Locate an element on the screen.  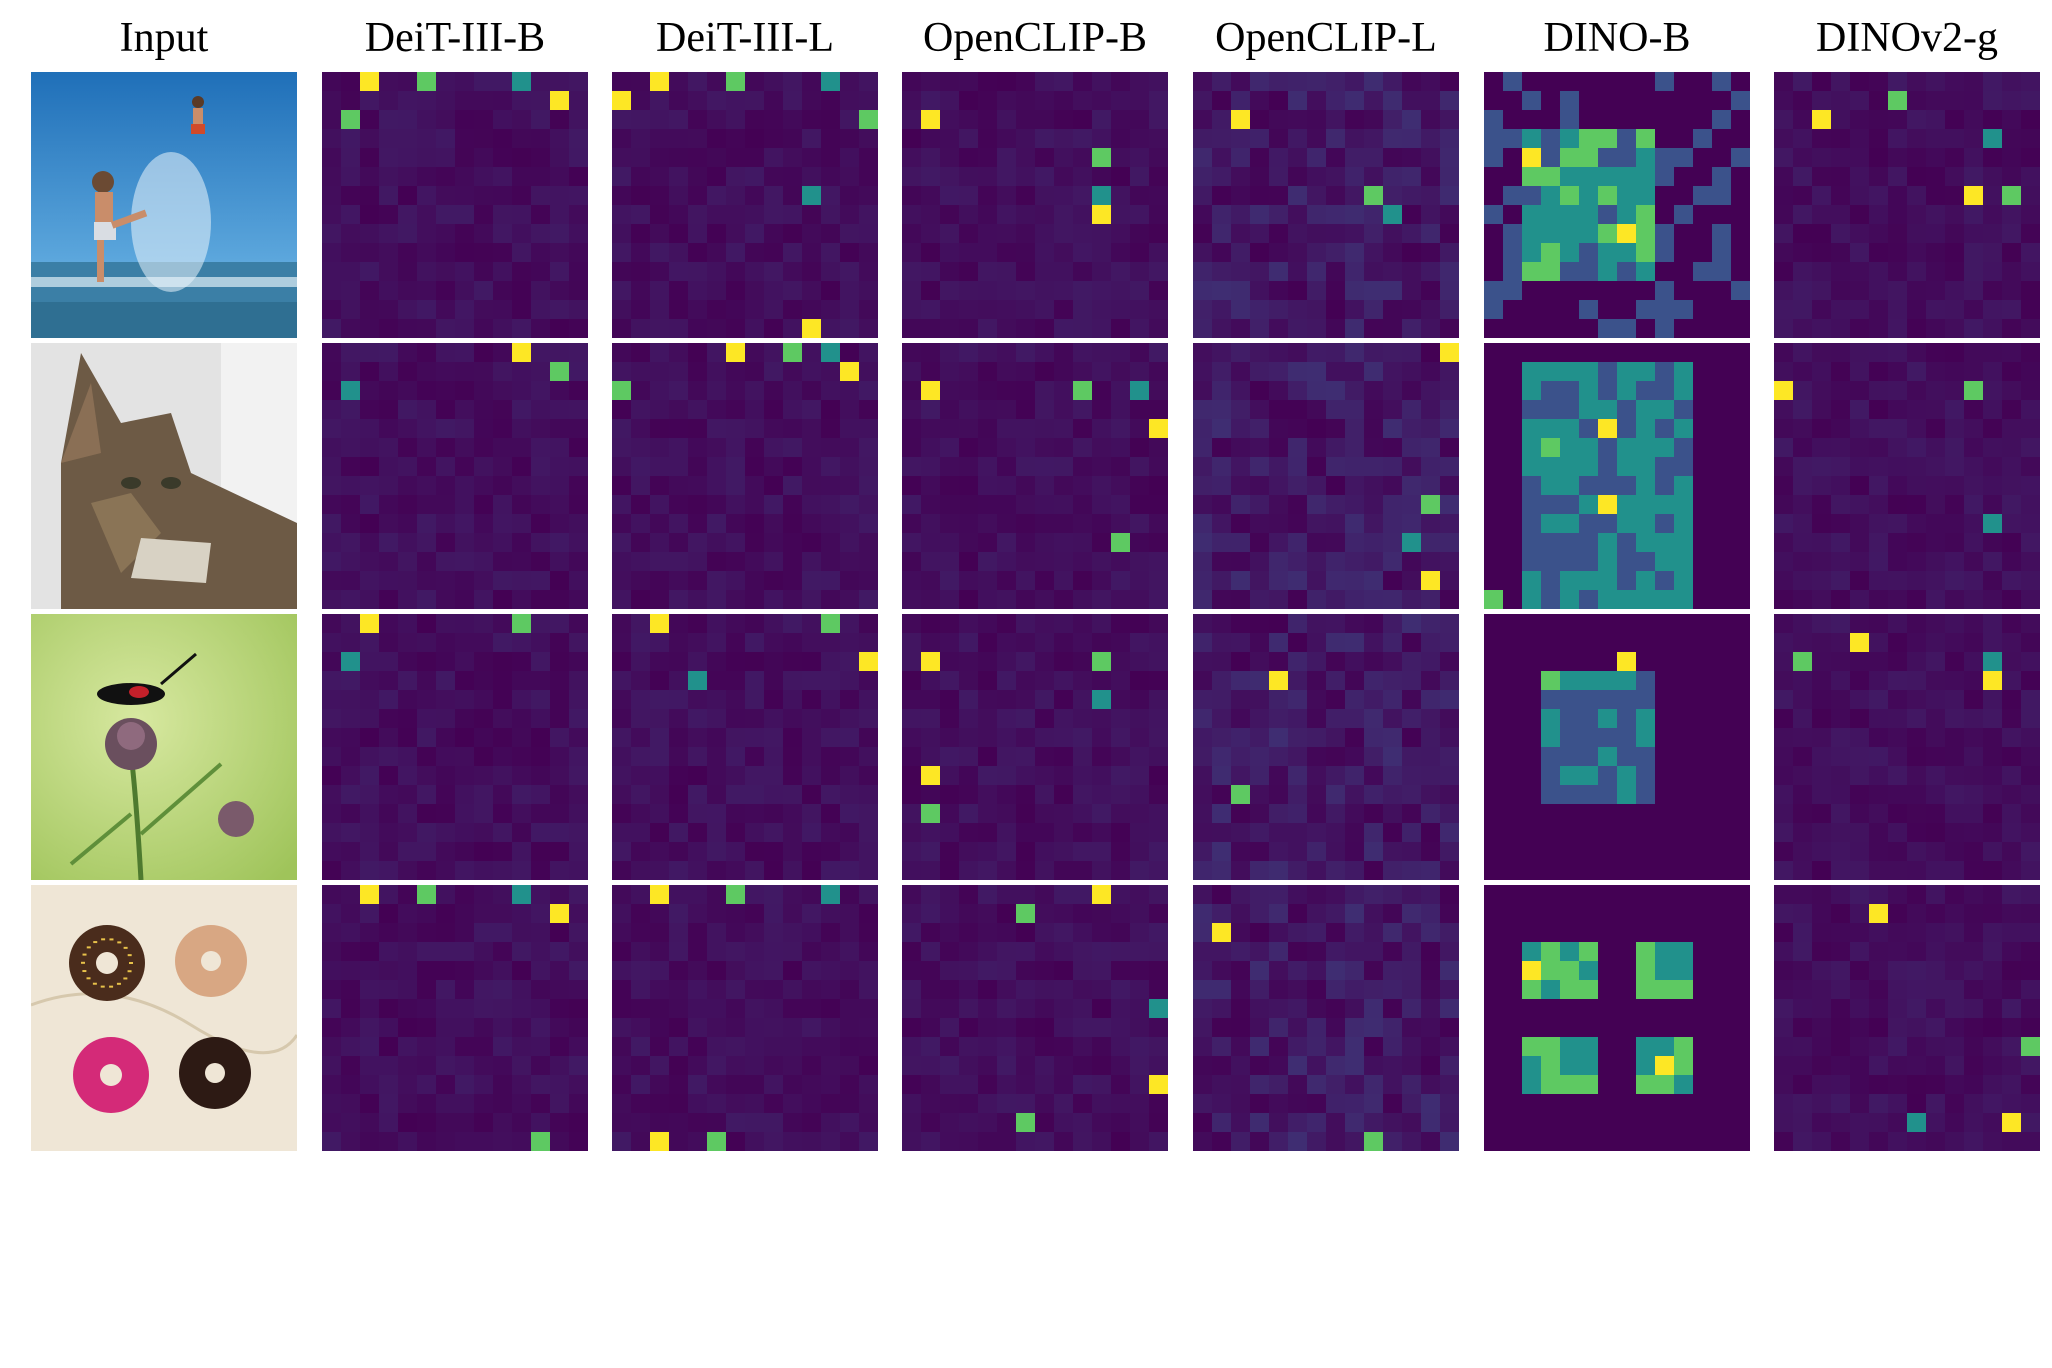
attention-map-beach-splash-dinov2-g is located at coordinates (1907, 205).